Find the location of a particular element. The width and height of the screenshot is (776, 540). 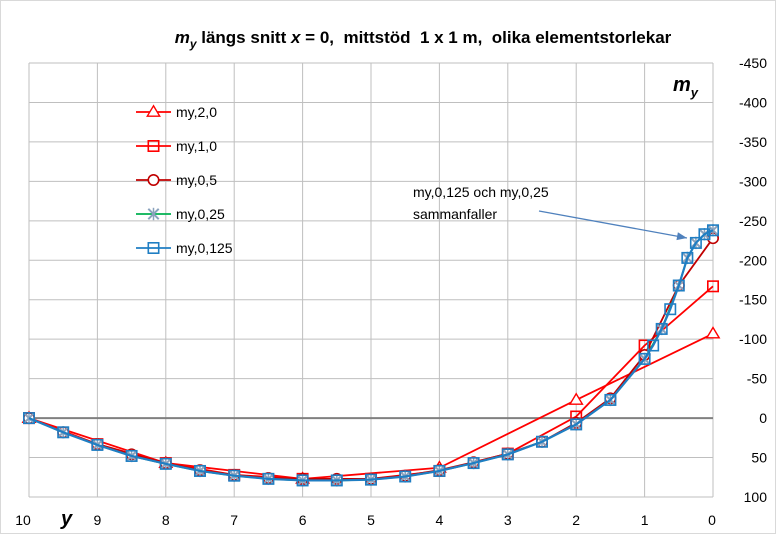

y-tick-label: -250 is located at coordinates (753, 221).